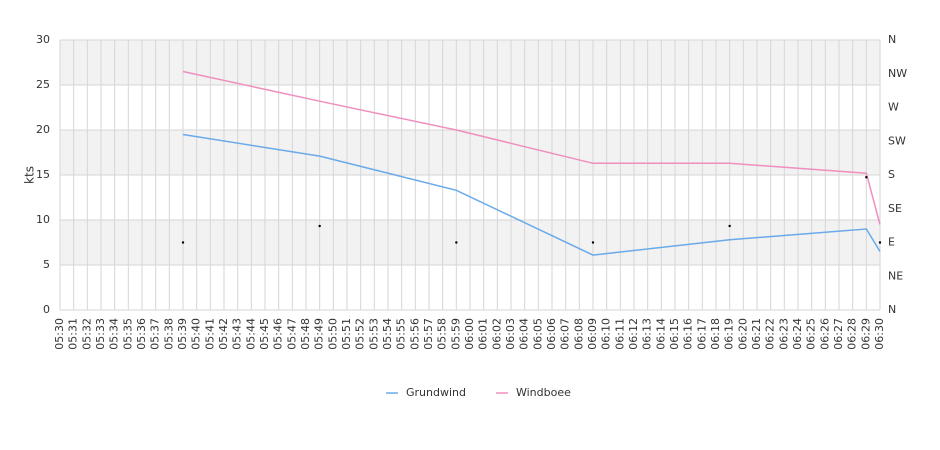 The height and width of the screenshot is (450, 940). What do you see at coordinates (756, 334) in the screenshot?
I see `x-tick-label: 06:21` at bounding box center [756, 334].